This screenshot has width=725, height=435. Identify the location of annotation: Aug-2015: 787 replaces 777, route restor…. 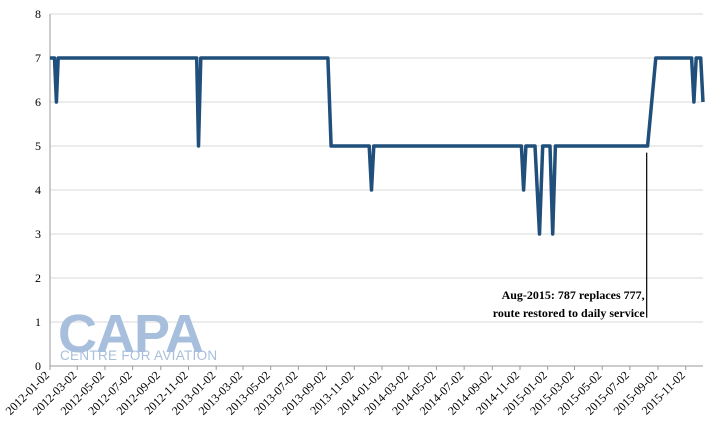
(570, 236).